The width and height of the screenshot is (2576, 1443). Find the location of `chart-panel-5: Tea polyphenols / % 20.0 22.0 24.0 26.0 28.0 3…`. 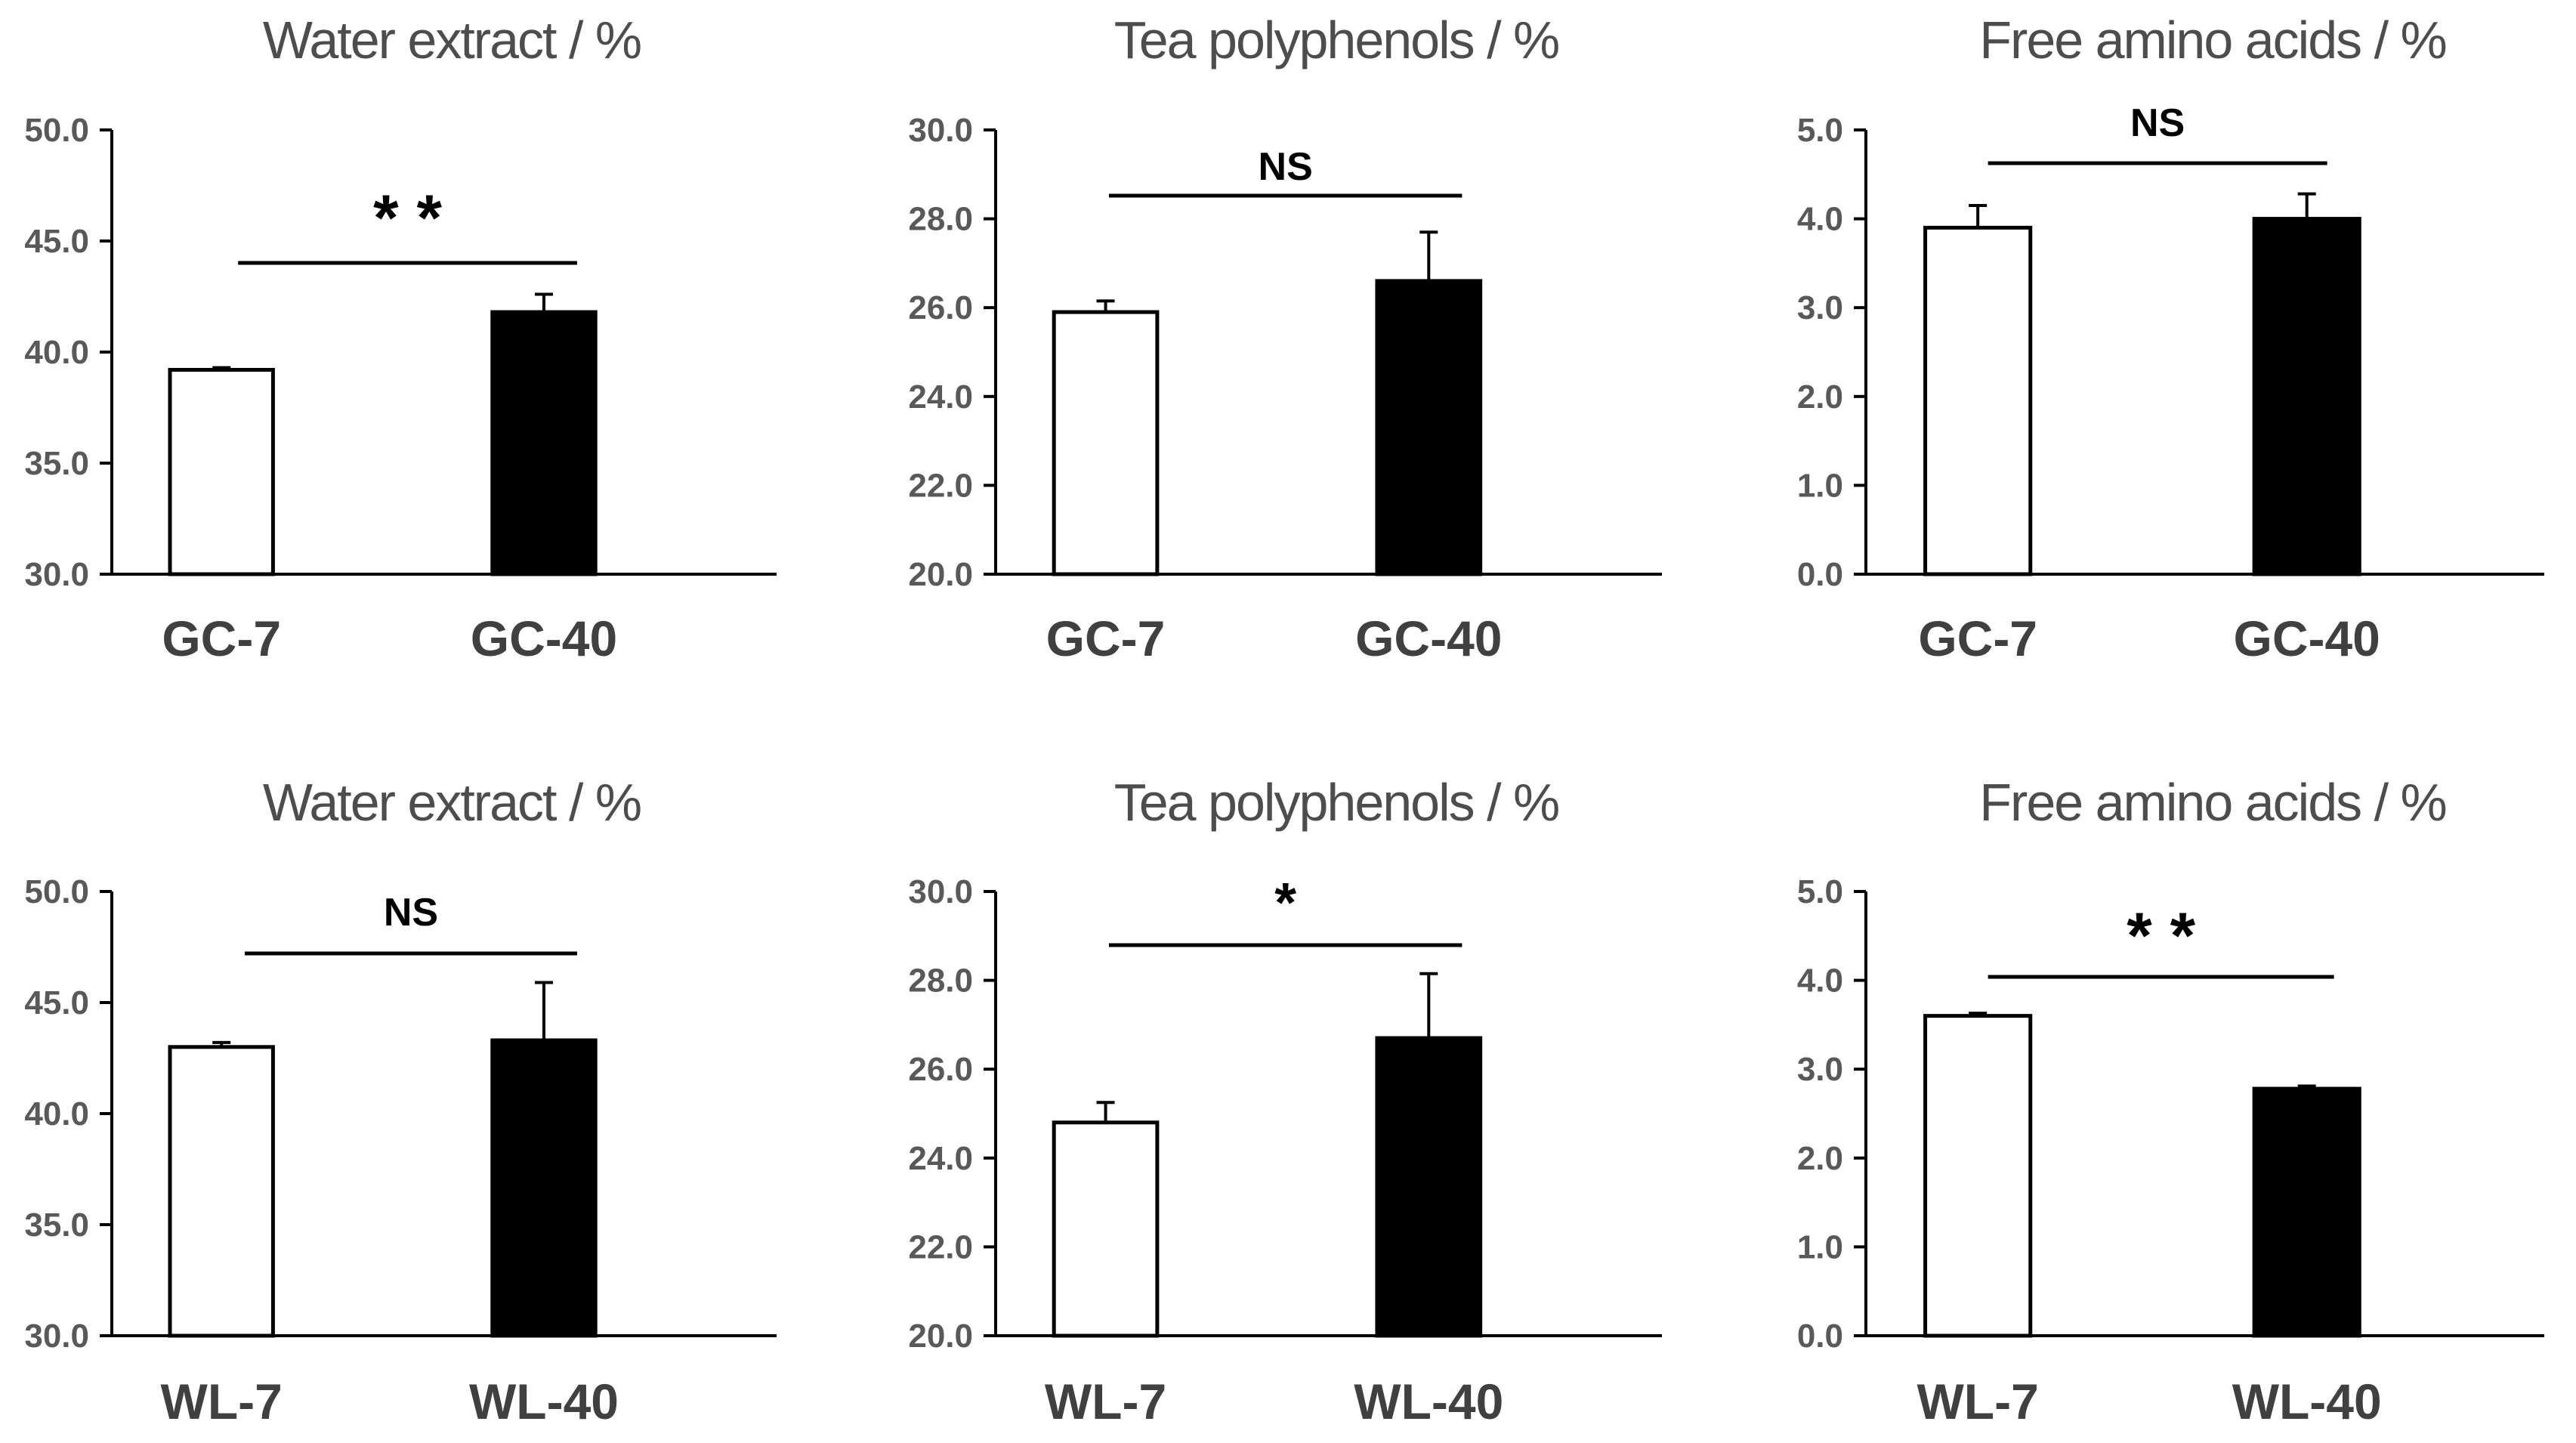

chart-panel-5: Tea polyphenols / % 20.0 22.0 24.0 26.0 28.0 3… is located at coordinates (1285, 1101).